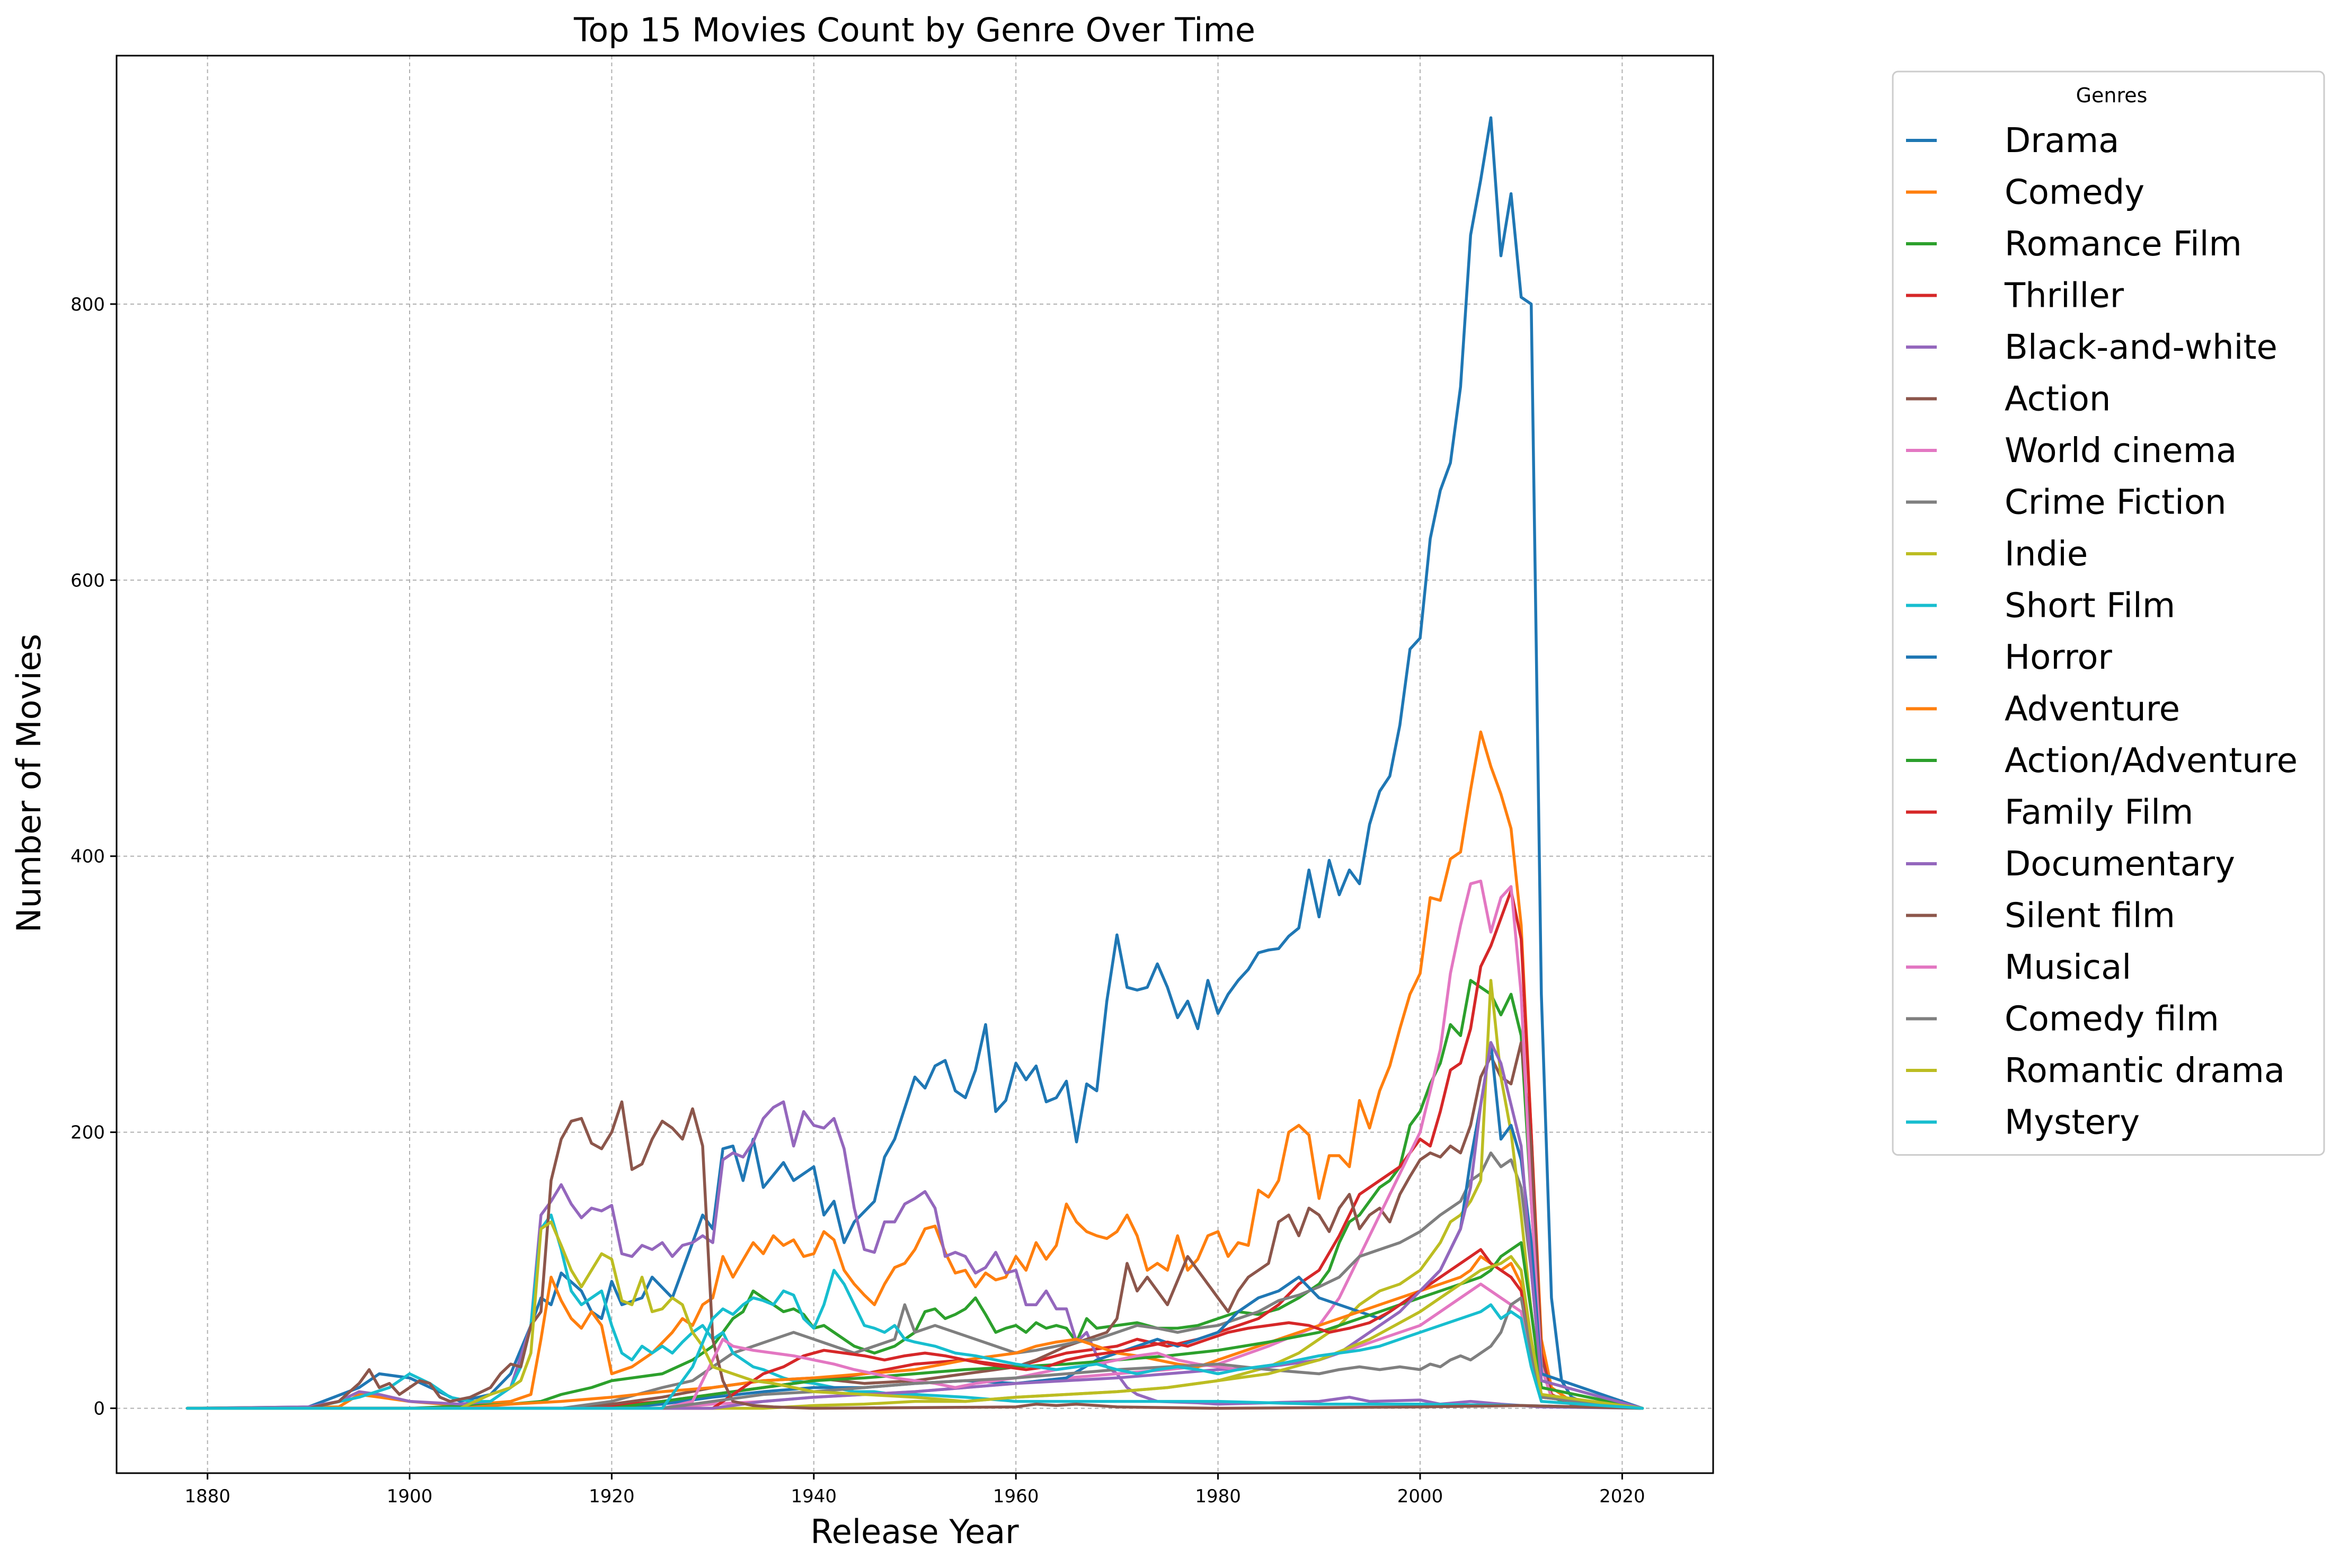  What do you see at coordinates (2112, 1019) in the screenshot?
I see `legend-label-comedy-film: Comedy film` at bounding box center [2112, 1019].